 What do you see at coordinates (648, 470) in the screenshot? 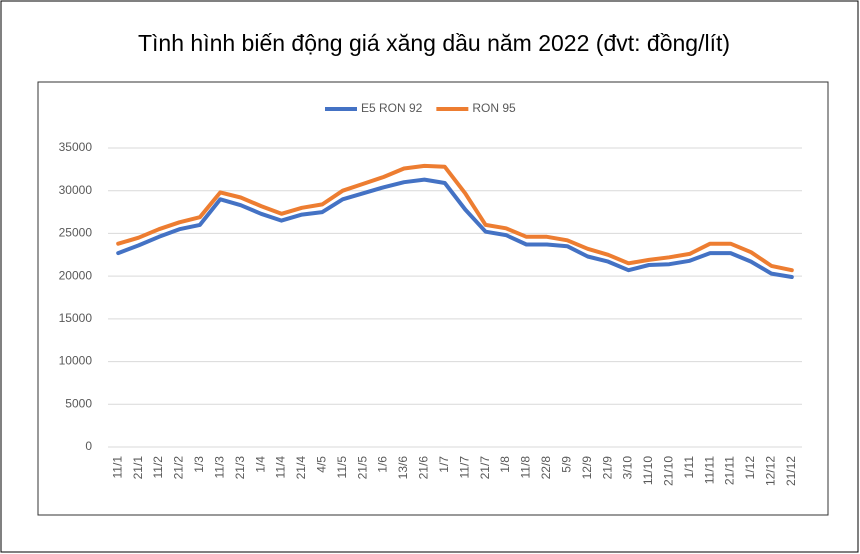
I see `x-tick-label: 11/10` at bounding box center [648, 470].